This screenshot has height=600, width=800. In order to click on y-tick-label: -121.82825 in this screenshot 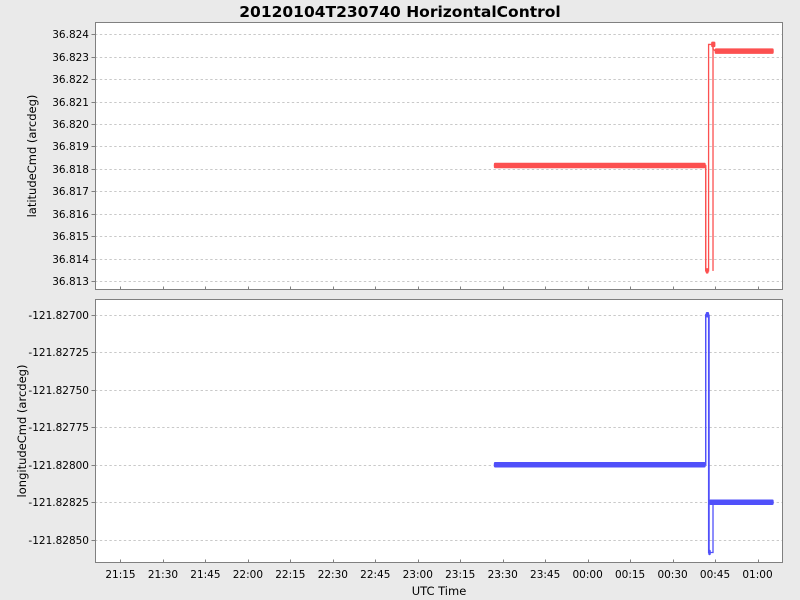, I will do `click(58, 503)`.